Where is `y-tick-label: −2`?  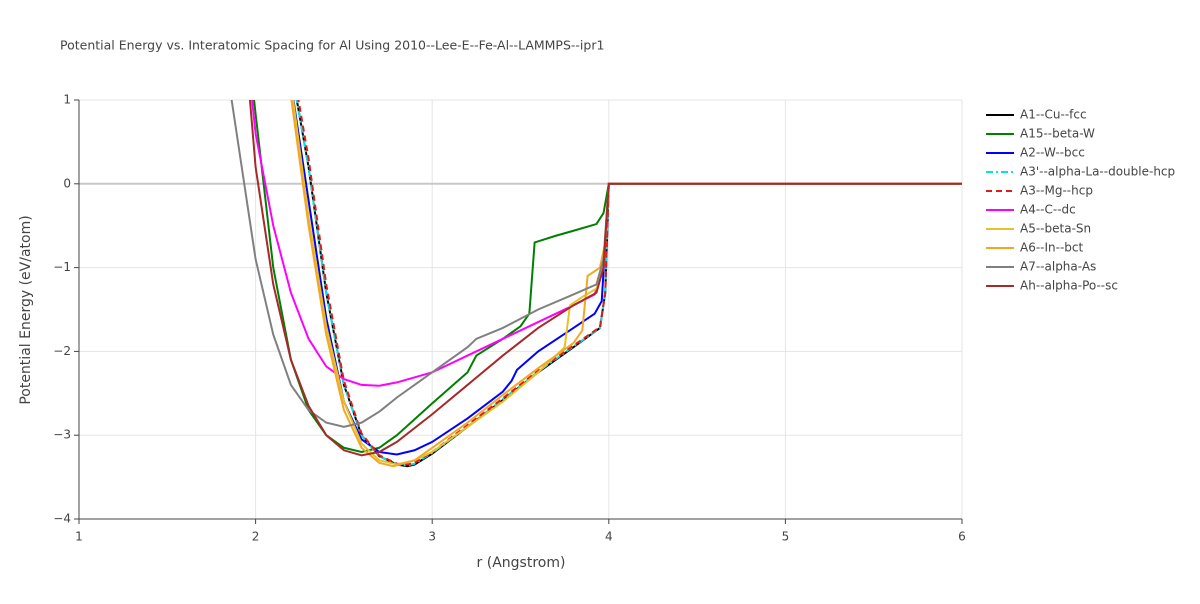
y-tick-label: −2 is located at coordinates (62, 351).